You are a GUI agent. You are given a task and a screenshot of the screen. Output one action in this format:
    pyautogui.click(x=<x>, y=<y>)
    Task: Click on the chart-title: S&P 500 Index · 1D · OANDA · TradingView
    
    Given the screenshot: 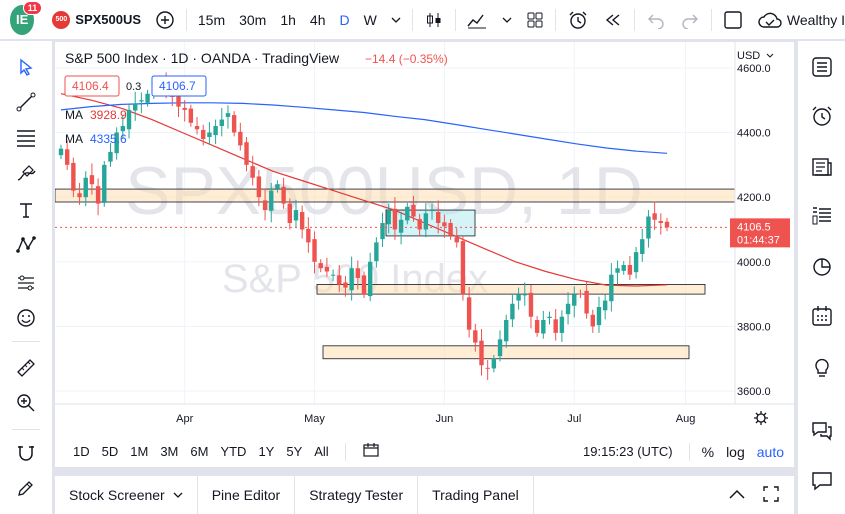 What is the action you would take?
    pyautogui.click(x=202, y=58)
    